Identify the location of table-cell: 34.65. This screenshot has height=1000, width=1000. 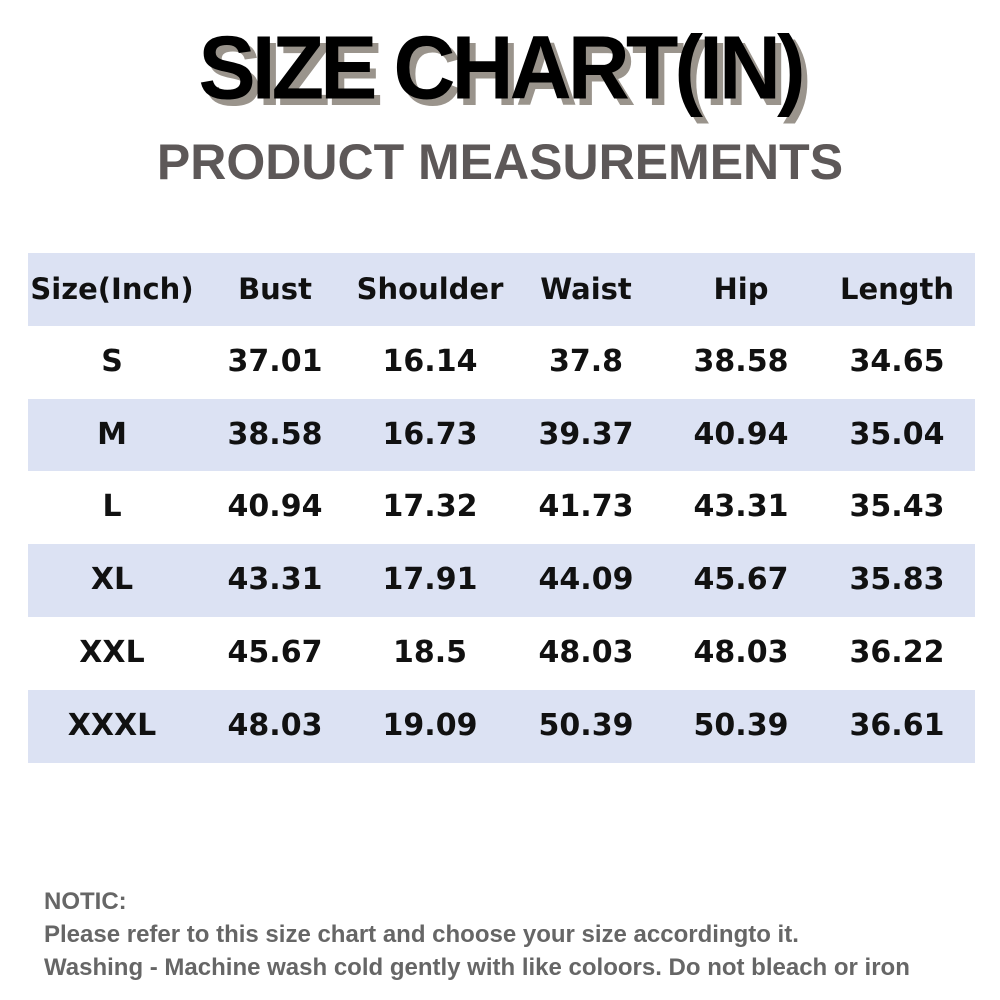
(897, 361).